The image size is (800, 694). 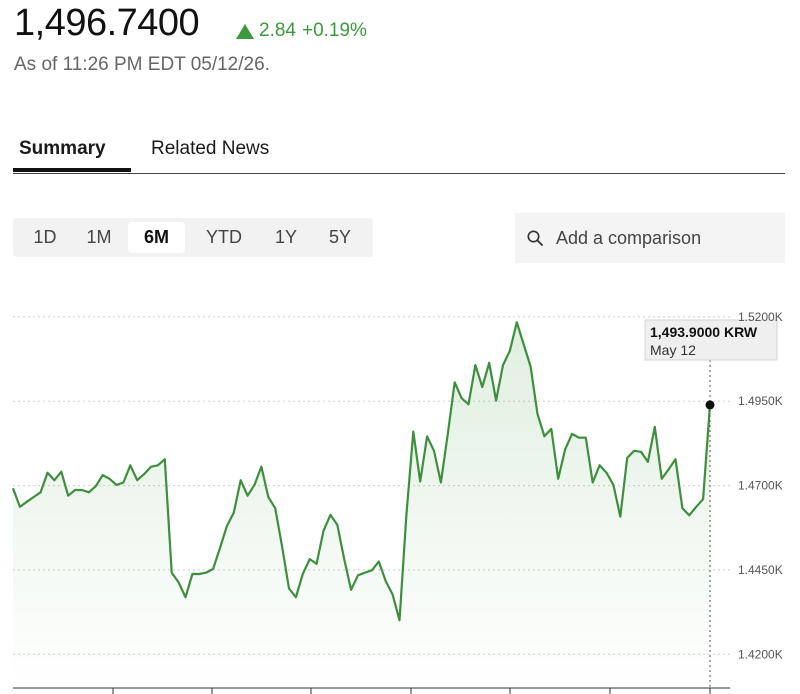 What do you see at coordinates (277, 30) in the screenshot?
I see `change-value: 2.84` at bounding box center [277, 30].